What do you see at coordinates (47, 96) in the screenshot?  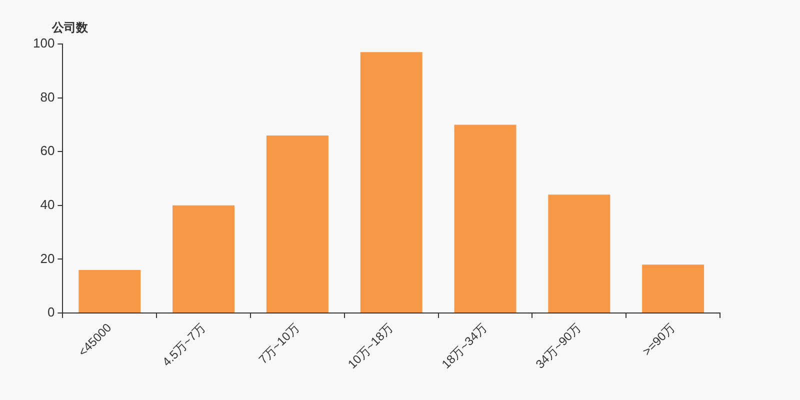 I see `y-tick-label: 80` at bounding box center [47, 96].